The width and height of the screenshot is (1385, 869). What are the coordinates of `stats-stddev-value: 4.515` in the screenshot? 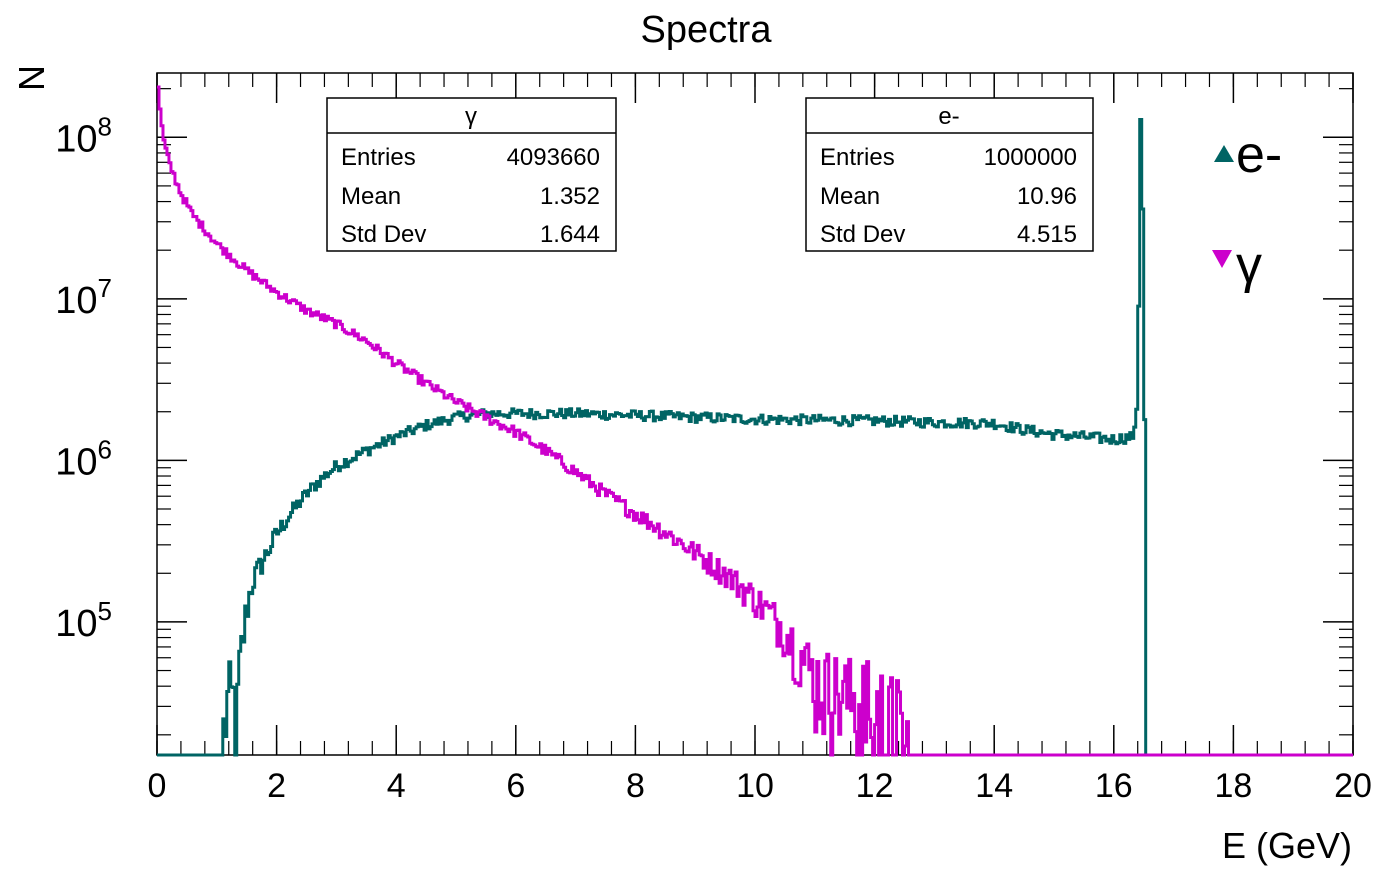 It's located at (1047, 234).